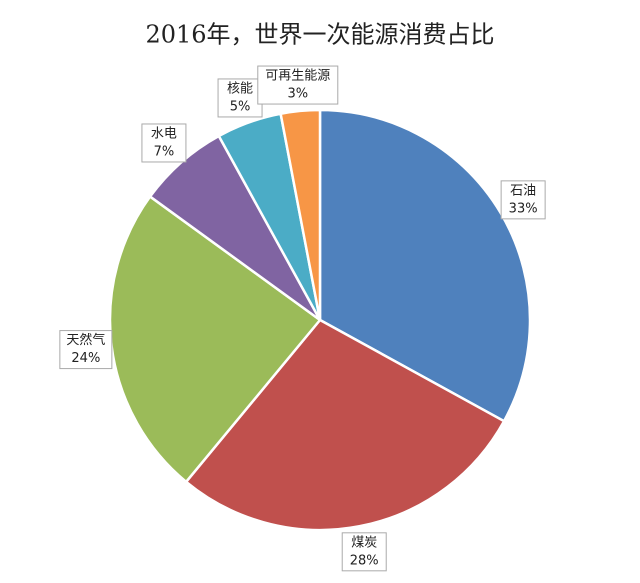 The image size is (640, 583). Describe the element at coordinates (364, 542) in the screenshot. I see `category-label: 煤炭` at that location.